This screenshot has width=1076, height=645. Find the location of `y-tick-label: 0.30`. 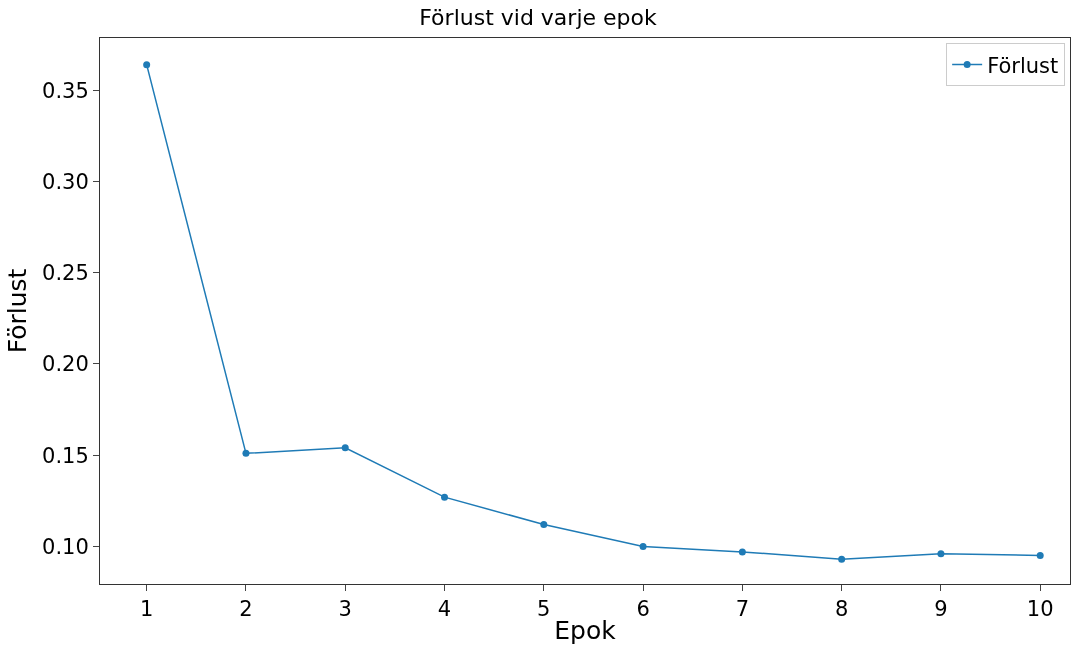

y-tick-label: 0.30 is located at coordinates (65, 181).